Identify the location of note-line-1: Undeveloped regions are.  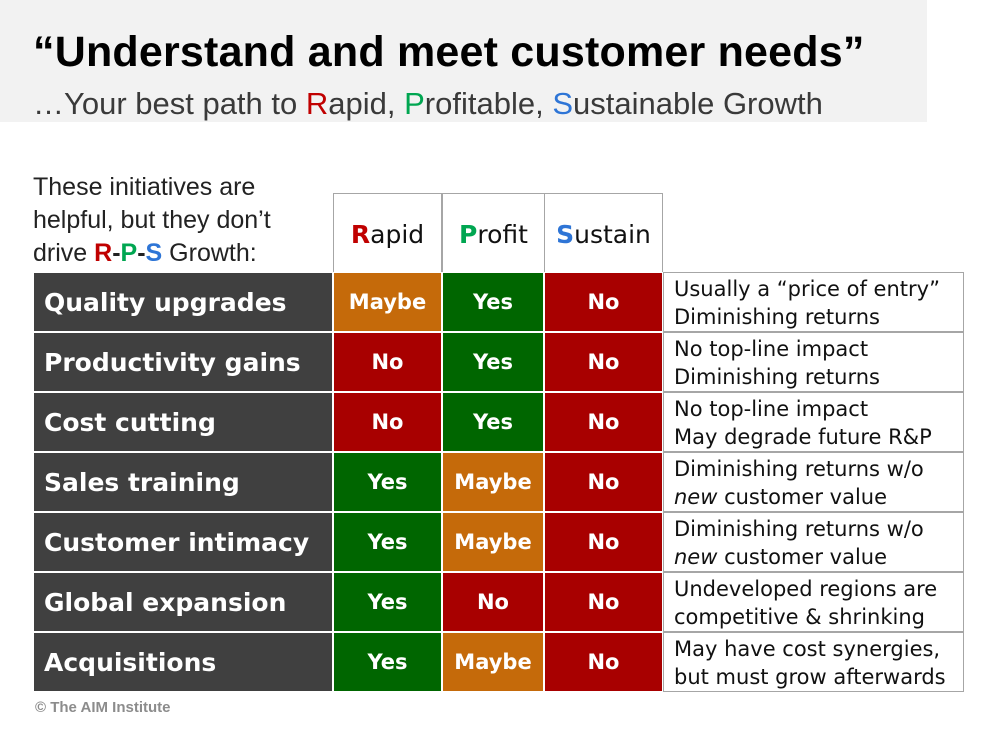
(818, 589).